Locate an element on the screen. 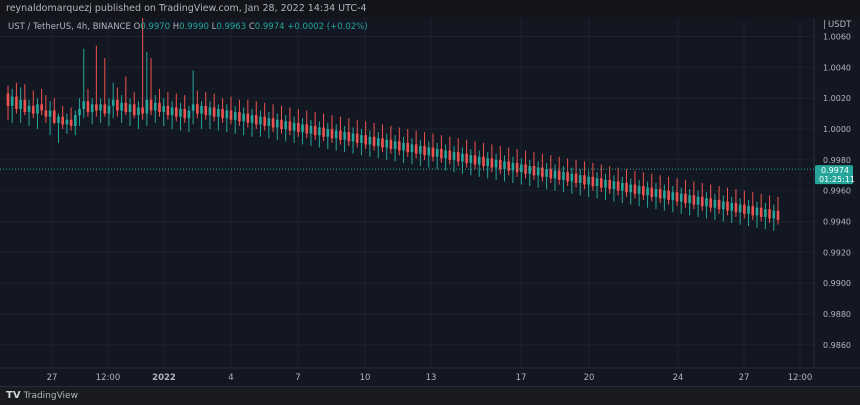 This screenshot has height=405, width=860. last-price-box is located at coordinates (834, 175).